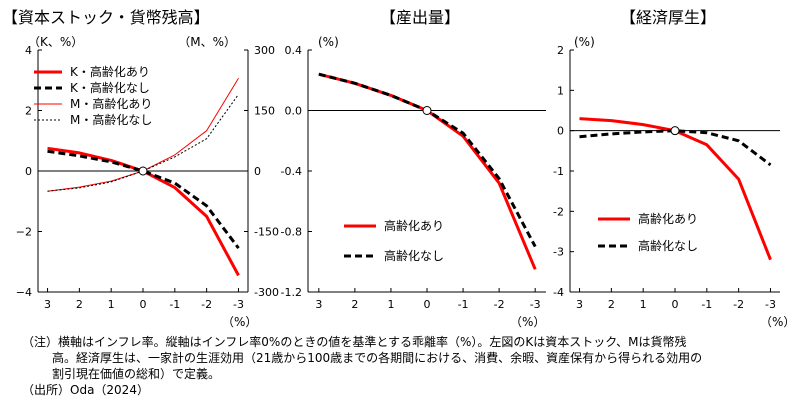 The height and width of the screenshot is (414, 800). Describe the element at coordinates (106, 17) in the screenshot. I see `panel-title: 【資本ストック・貨幣残高】` at that location.